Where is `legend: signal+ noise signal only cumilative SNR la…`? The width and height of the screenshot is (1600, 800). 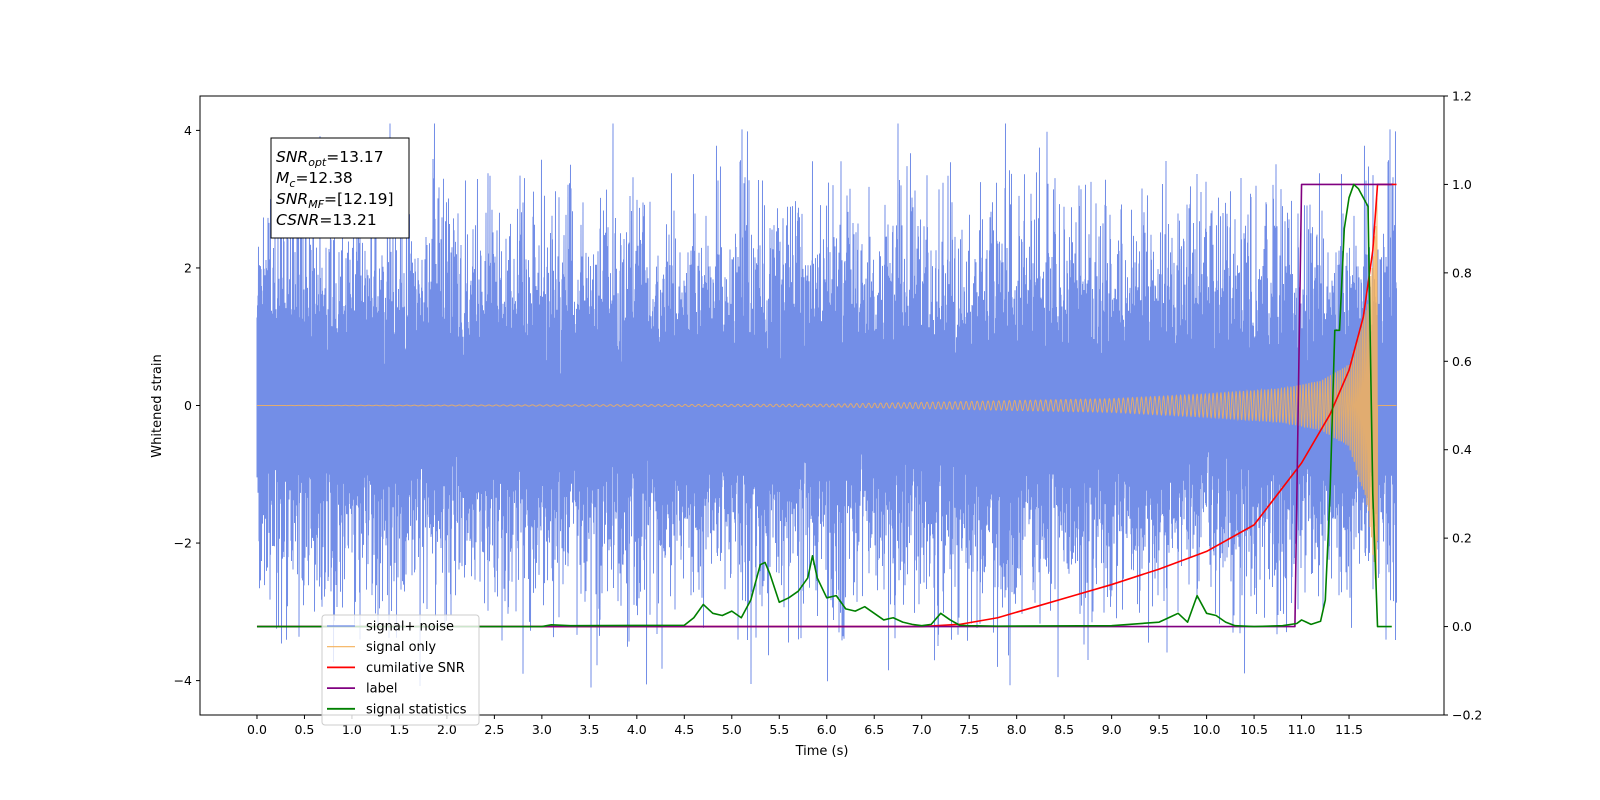 legend: signal+ noise signal only cumilative SNR la… is located at coordinates (400, 670).